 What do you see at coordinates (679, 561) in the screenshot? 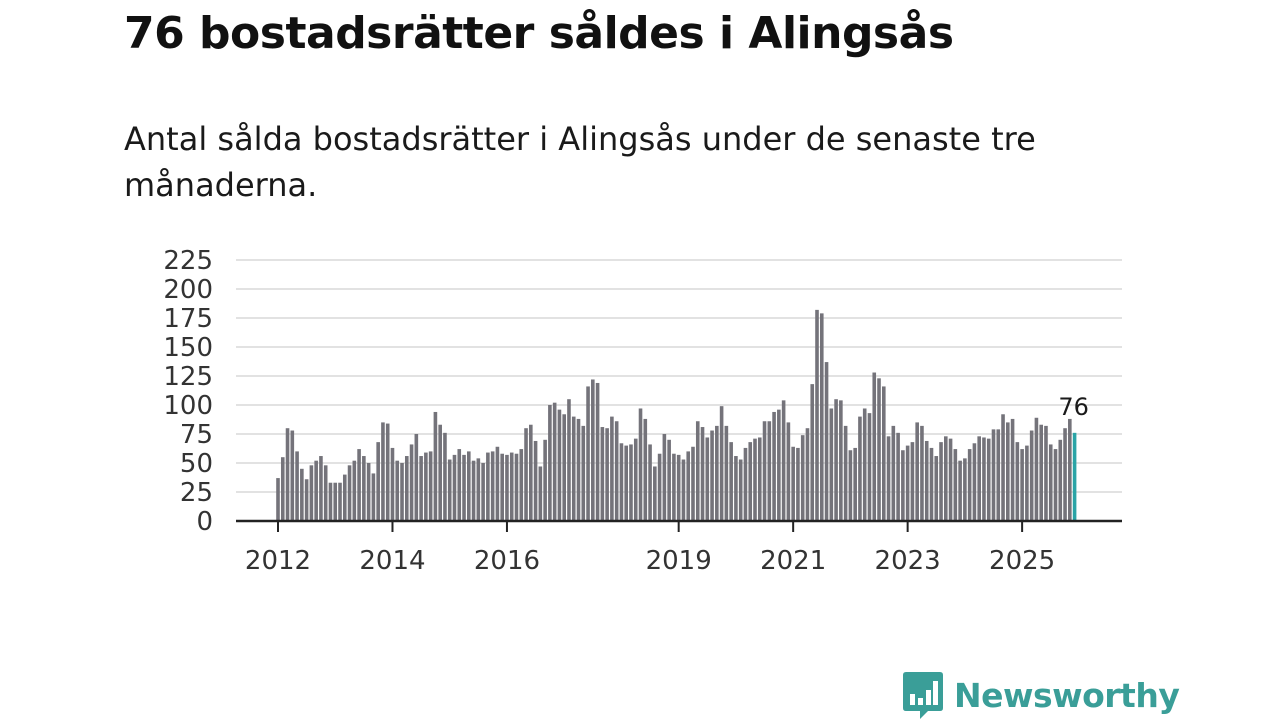
I see `x-tick-label: 2019` at bounding box center [679, 561].